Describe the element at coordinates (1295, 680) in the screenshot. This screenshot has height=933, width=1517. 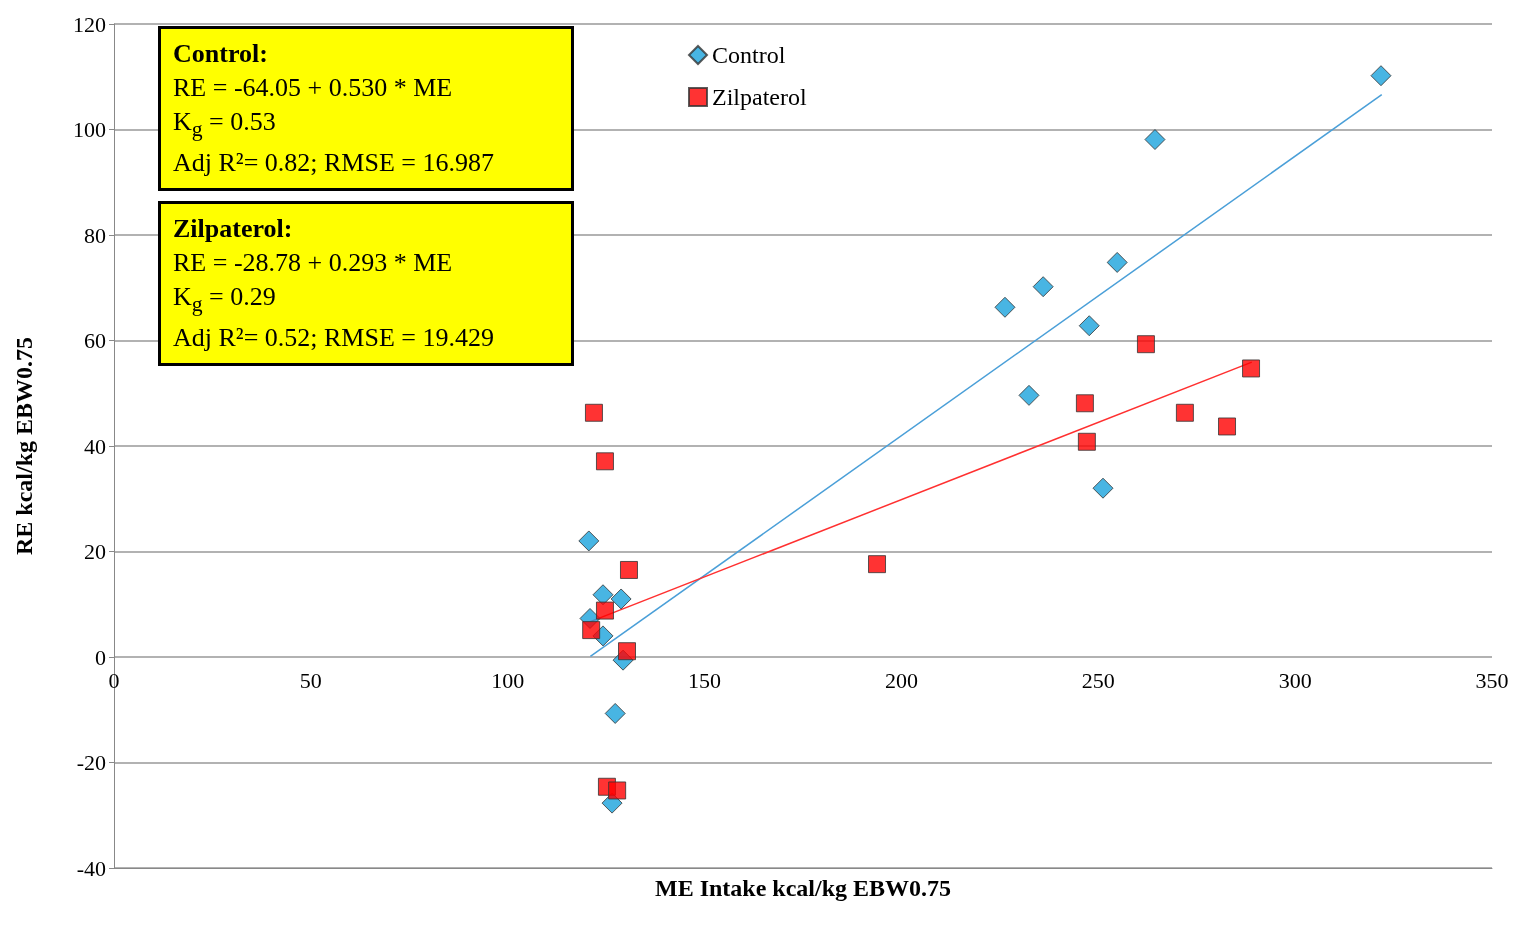
I see `x-tick-label: 300` at that location.